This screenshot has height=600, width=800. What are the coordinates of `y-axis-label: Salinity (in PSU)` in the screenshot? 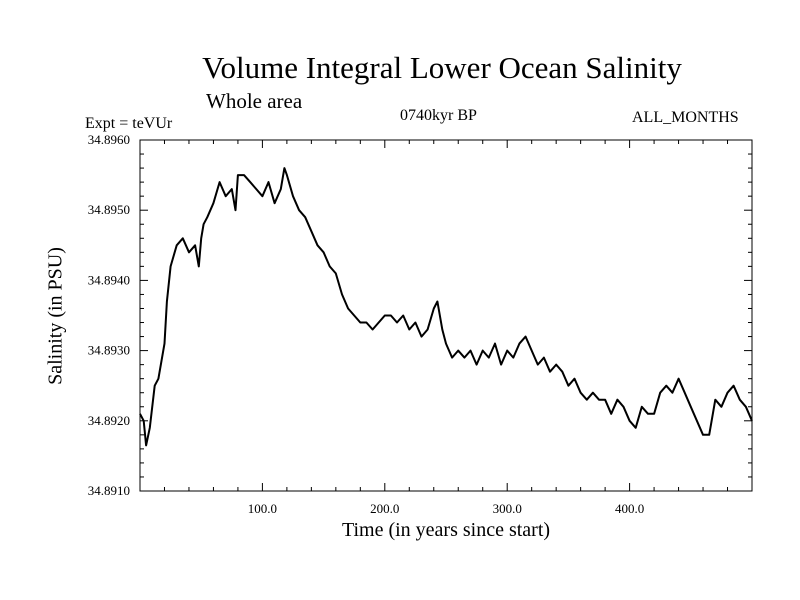 It's located at (55, 316).